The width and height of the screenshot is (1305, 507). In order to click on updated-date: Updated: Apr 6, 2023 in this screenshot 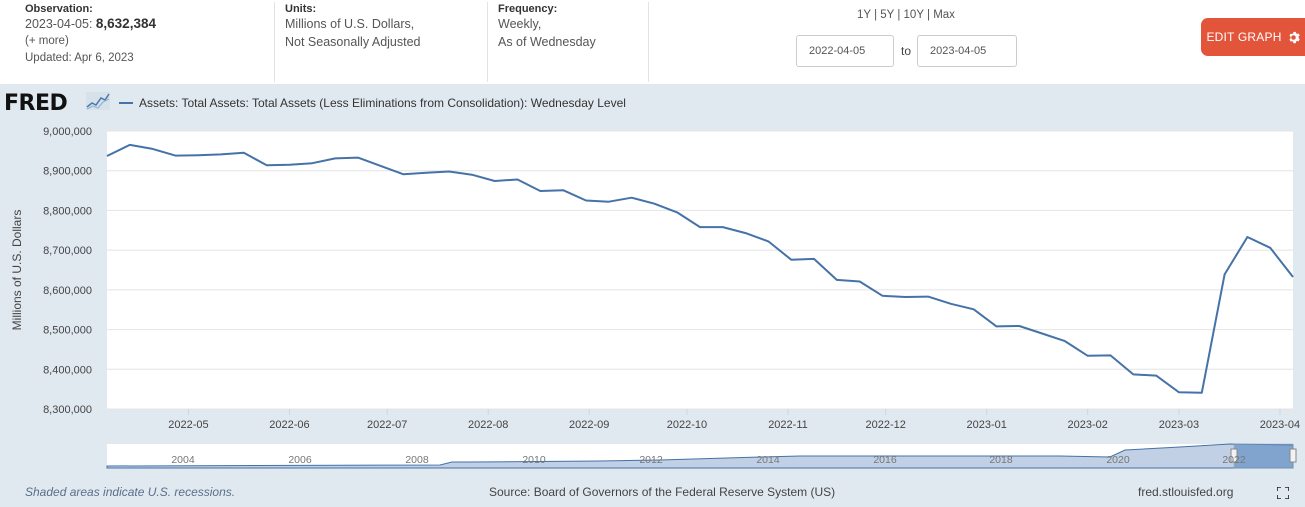, I will do `click(79, 58)`.